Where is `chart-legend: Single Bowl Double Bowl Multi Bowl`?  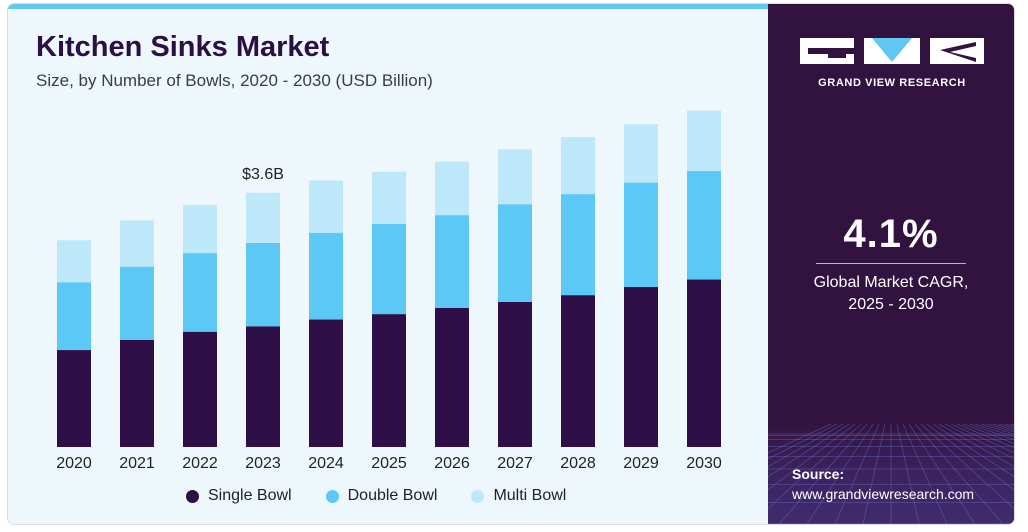
chart-legend: Single Bowl Double Bowl Multi Bowl is located at coordinates (376, 496).